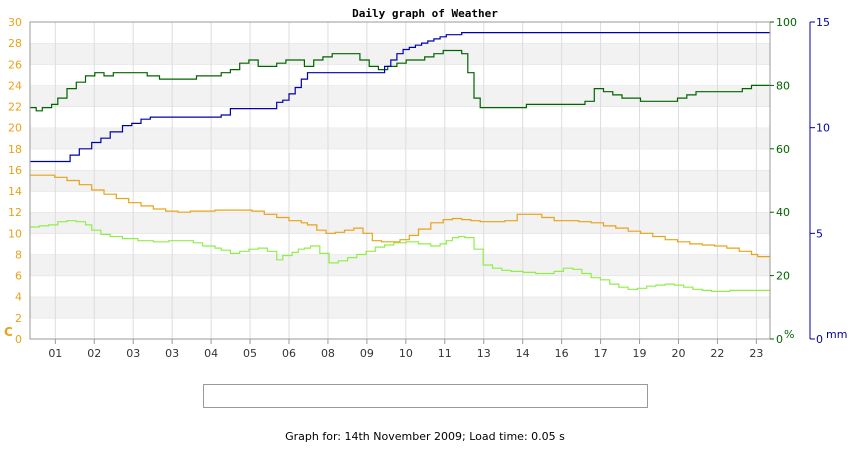 This screenshot has width=850, height=450. I want to click on x-tick-label: 20, so click(678, 353).